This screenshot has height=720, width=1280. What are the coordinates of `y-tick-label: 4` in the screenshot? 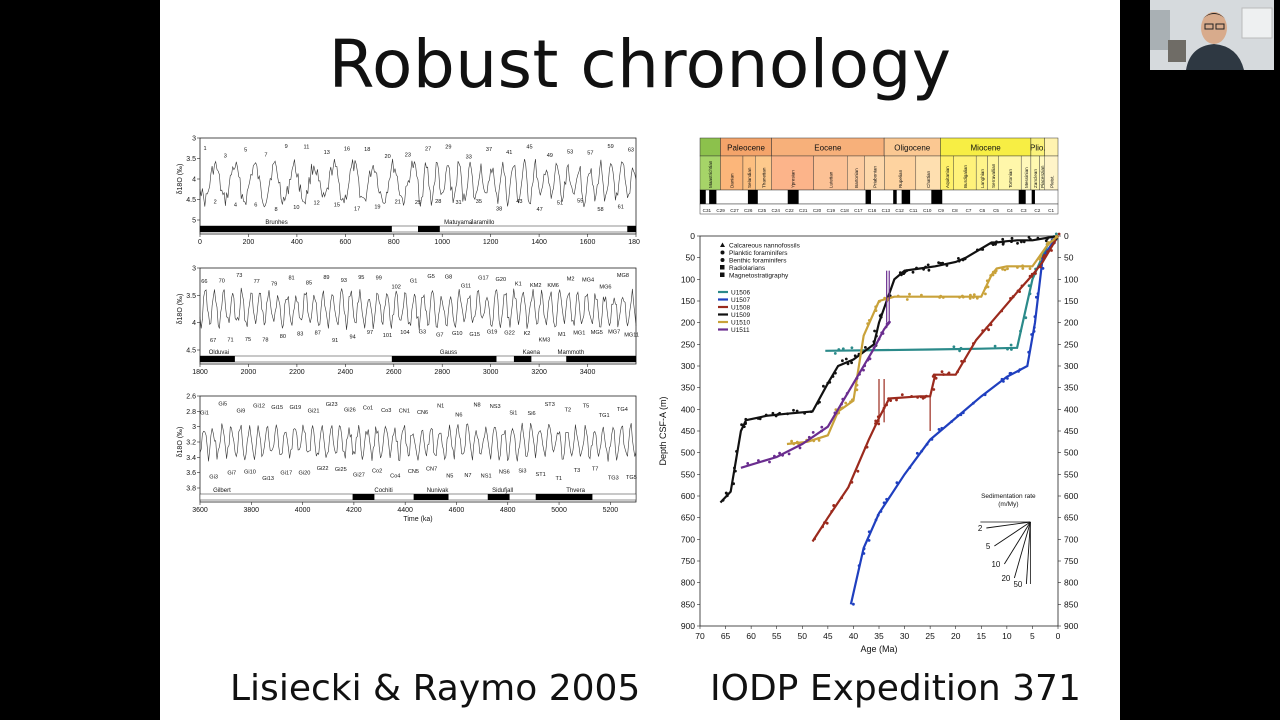 It's located at (194, 180).